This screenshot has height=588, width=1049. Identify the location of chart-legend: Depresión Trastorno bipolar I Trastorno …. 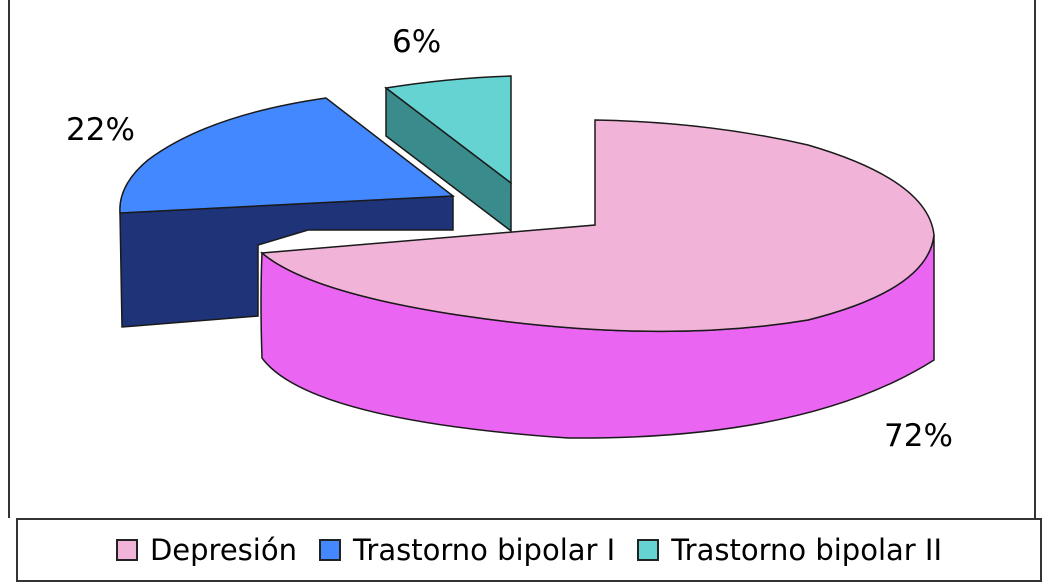
(529, 550).